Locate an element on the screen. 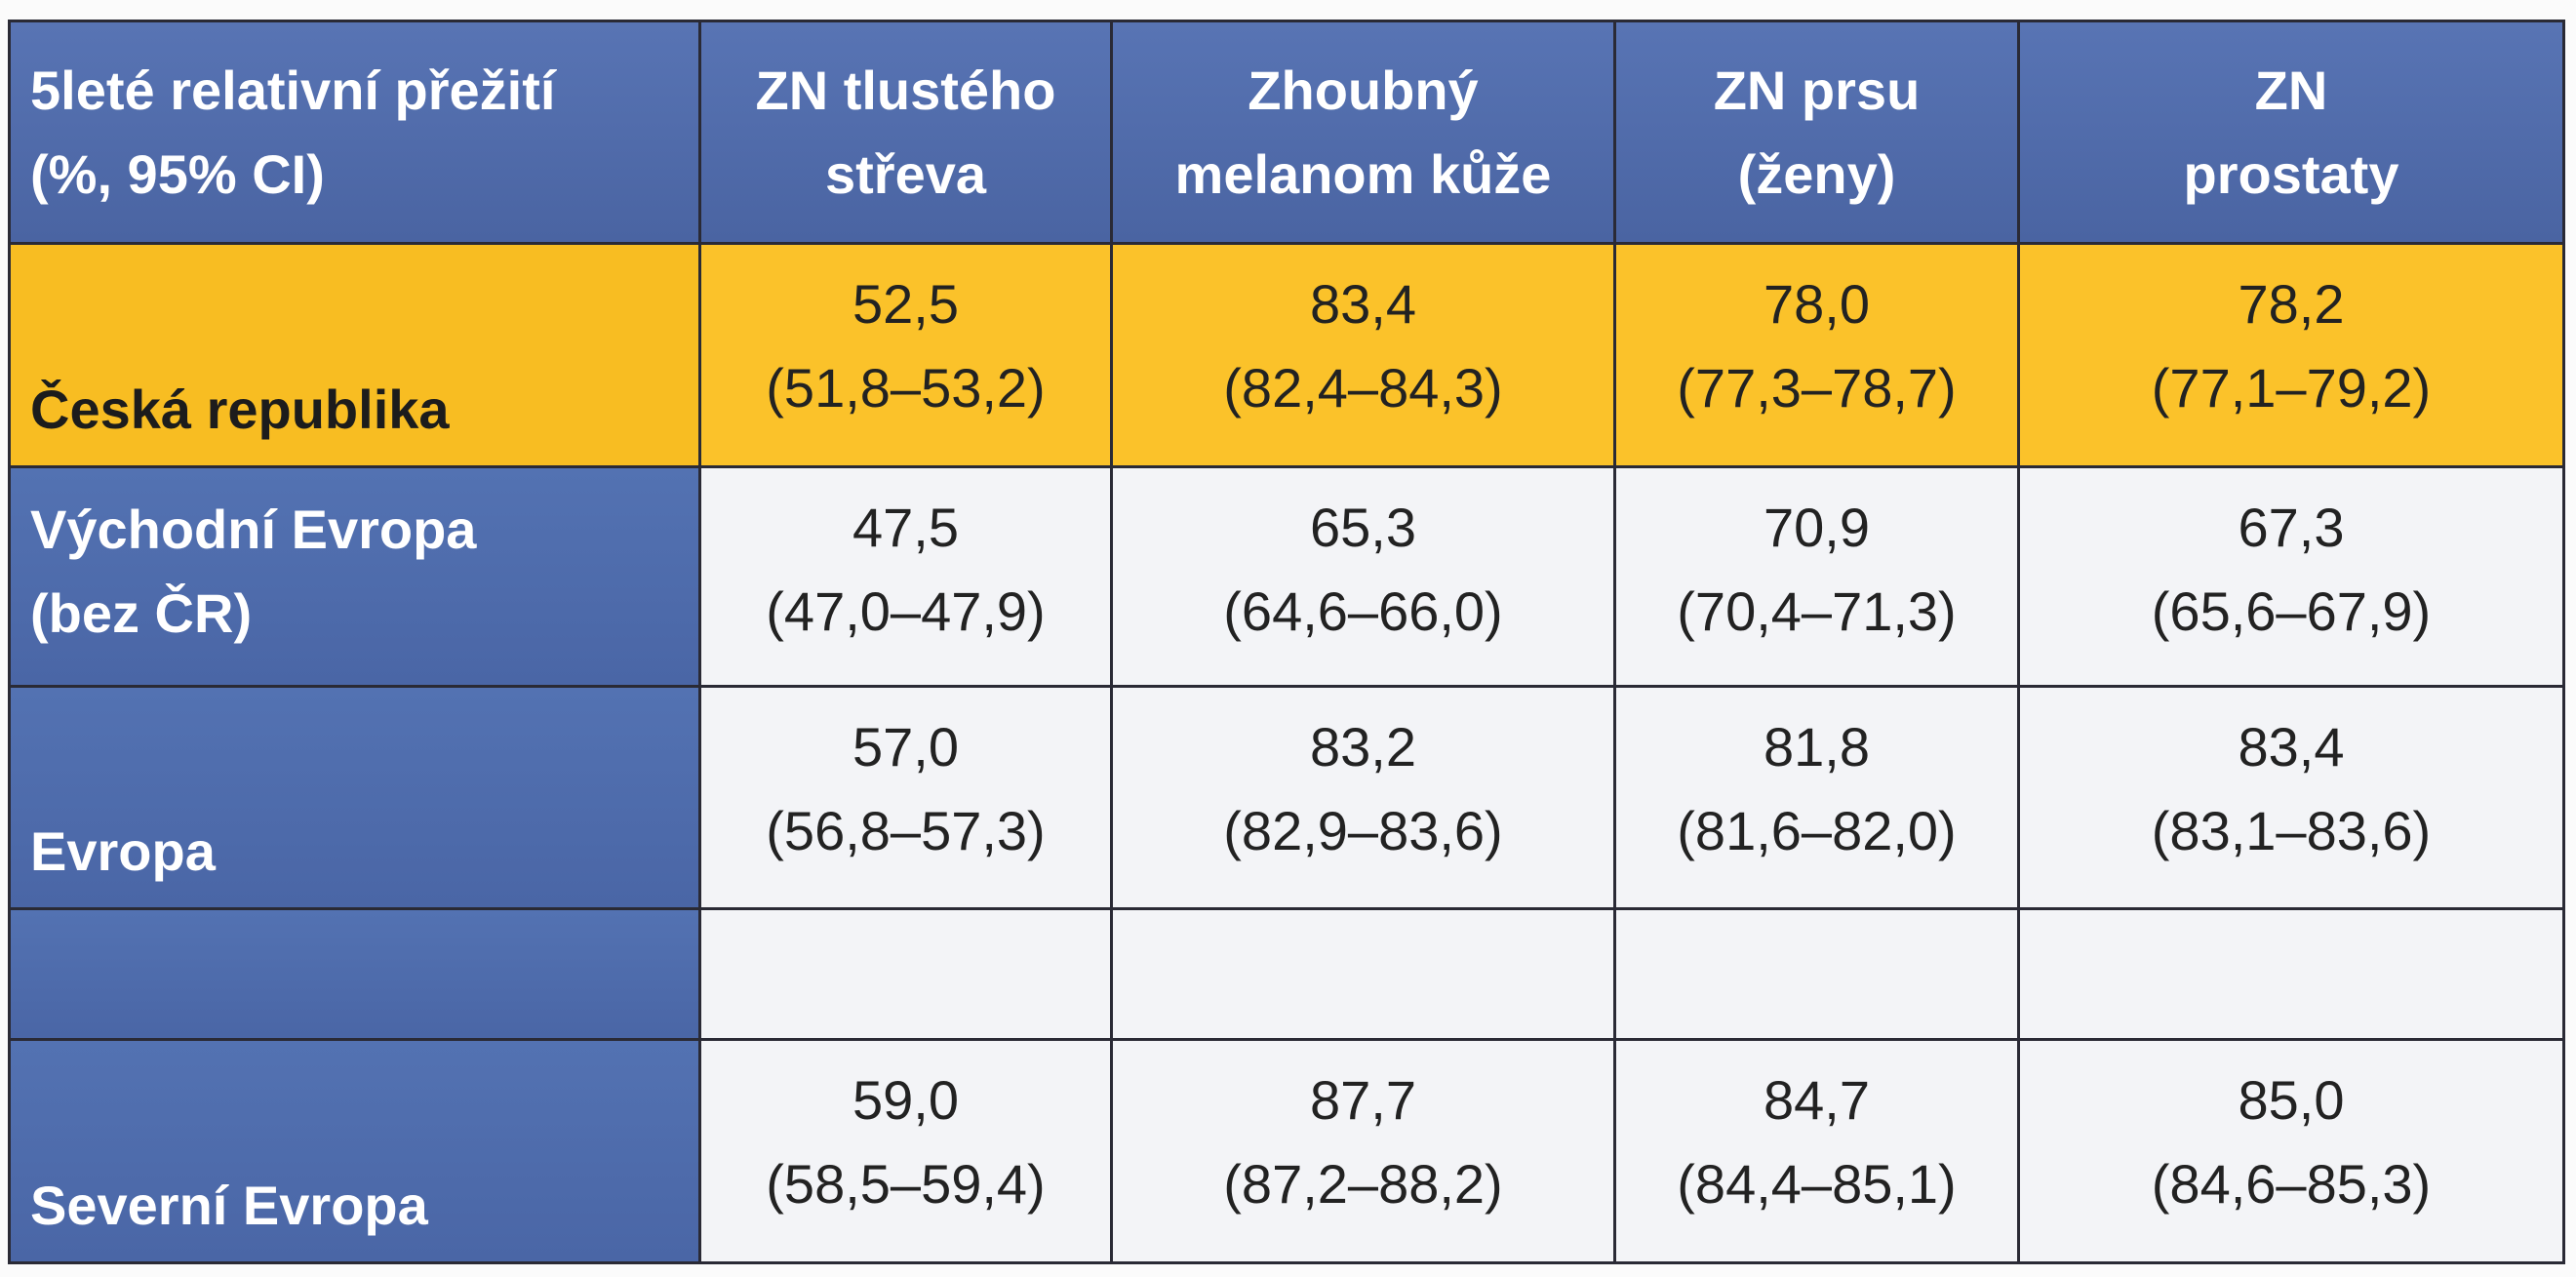  value-cell: 78,2 (77,1–79,2) is located at coordinates (2291, 355).